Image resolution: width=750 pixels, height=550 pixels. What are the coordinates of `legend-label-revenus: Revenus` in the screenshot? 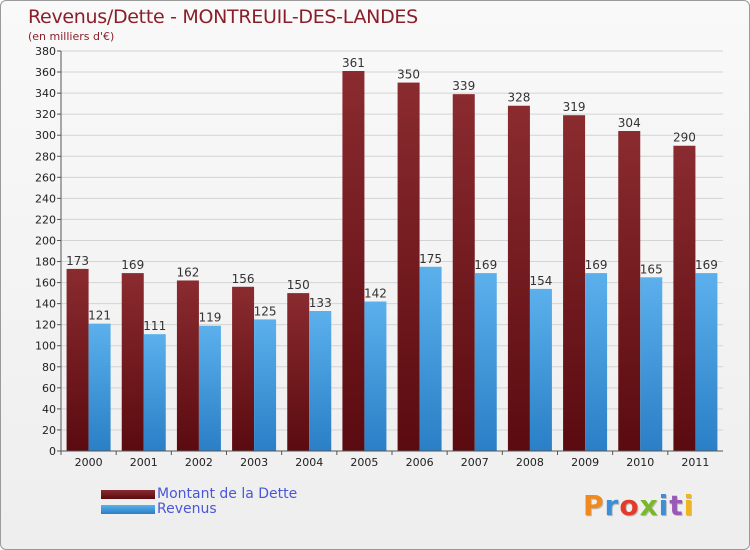 It's located at (187, 509).